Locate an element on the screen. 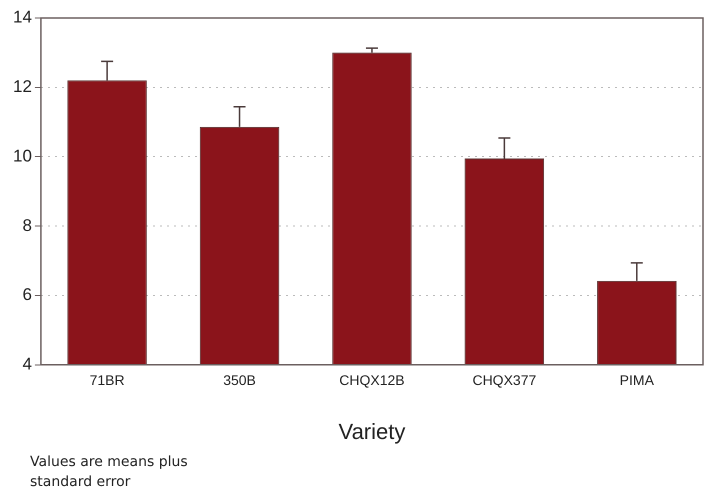 This screenshot has width=704, height=498. x-tick-label: PIMA is located at coordinates (637, 380).